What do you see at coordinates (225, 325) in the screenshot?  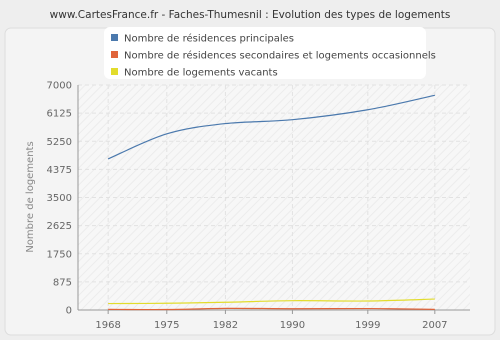 I see `x-tick-label: 1982` at bounding box center [225, 325].